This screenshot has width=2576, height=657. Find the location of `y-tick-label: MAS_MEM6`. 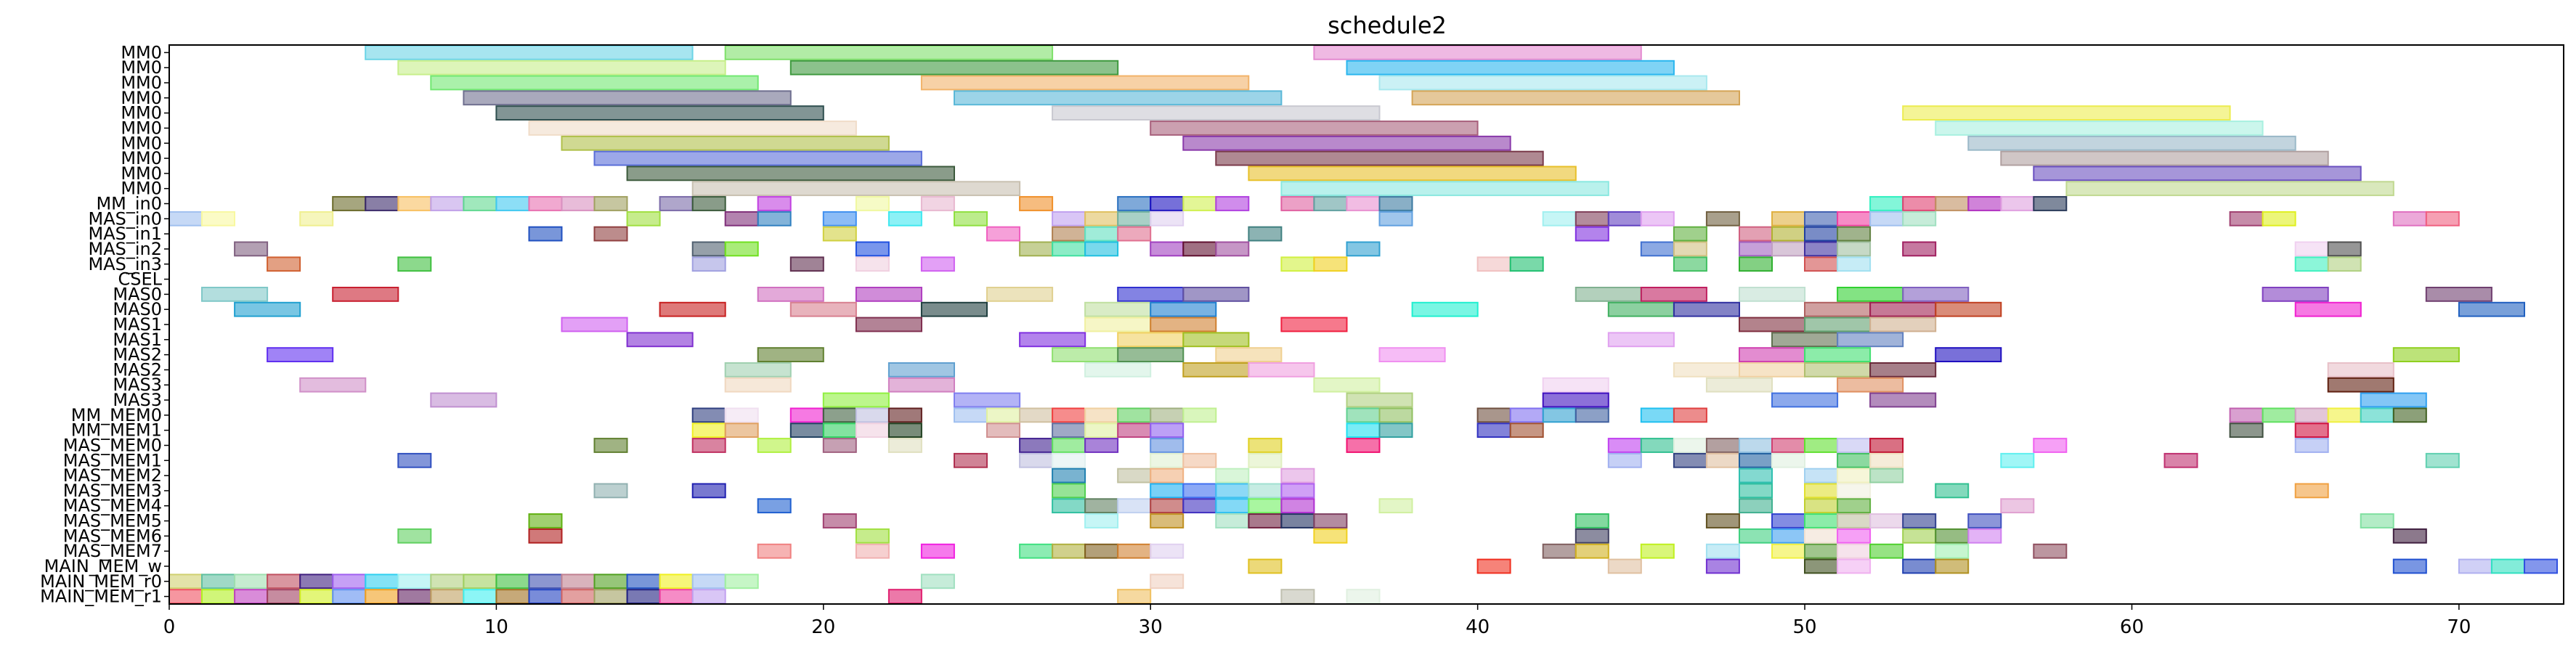

y-tick-label: MAS_MEM6 is located at coordinates (113, 536).